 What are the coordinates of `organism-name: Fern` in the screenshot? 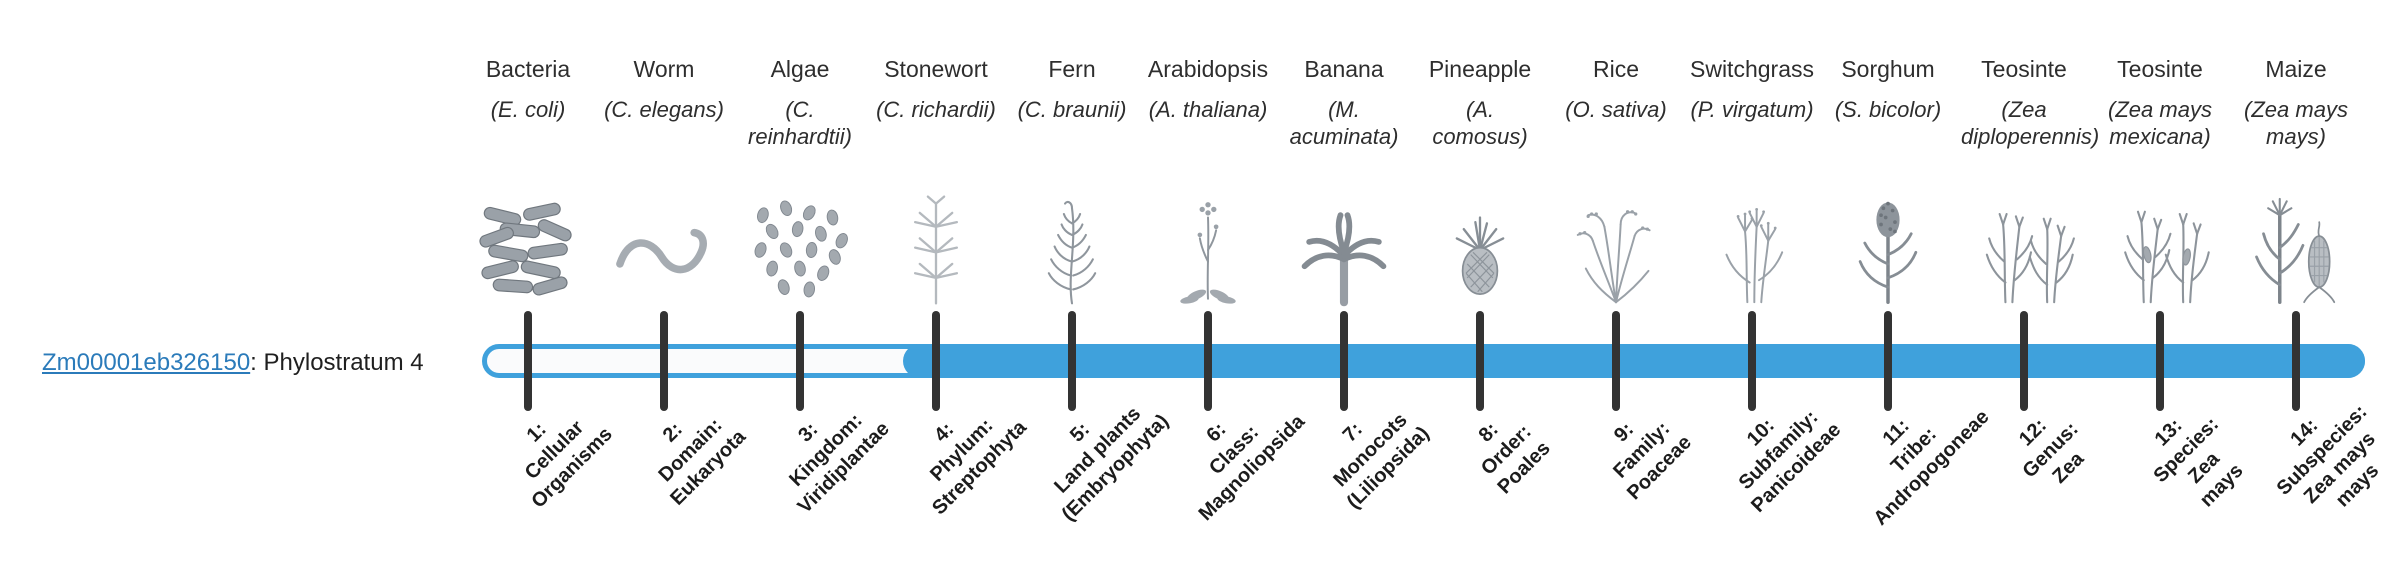 It's located at (1072, 69).